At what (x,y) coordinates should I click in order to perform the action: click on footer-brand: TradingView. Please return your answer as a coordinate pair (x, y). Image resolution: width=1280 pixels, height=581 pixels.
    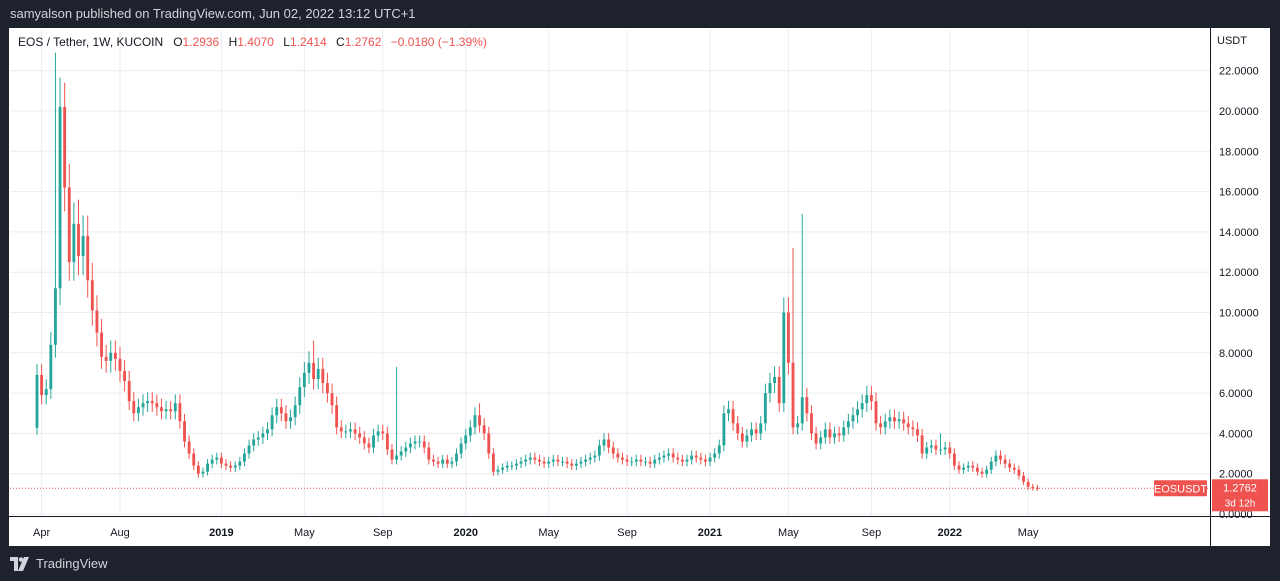
    Looking at the image, I should click on (72, 563).